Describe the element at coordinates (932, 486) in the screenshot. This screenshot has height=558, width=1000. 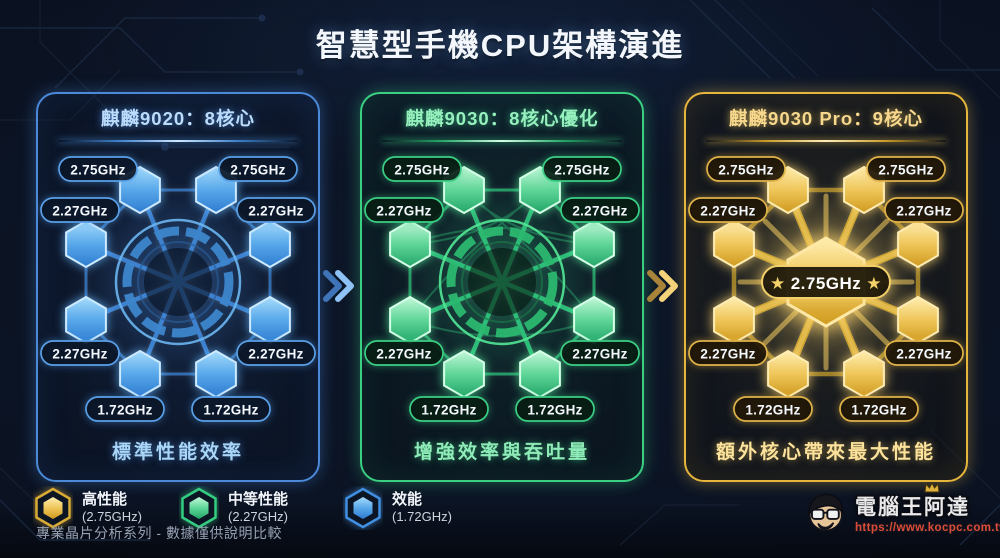
I see `crown-icon` at that location.